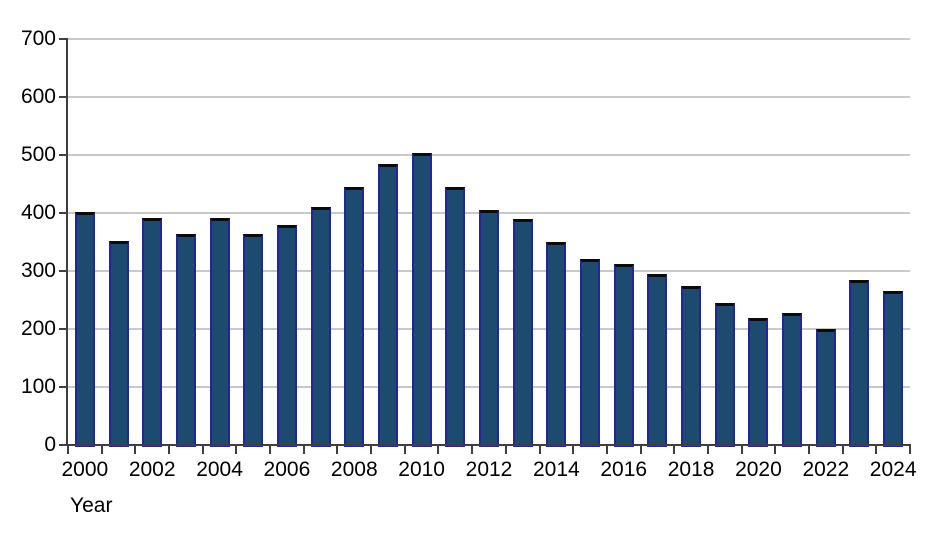  I want to click on y-tick-label: 700, so click(38, 38).